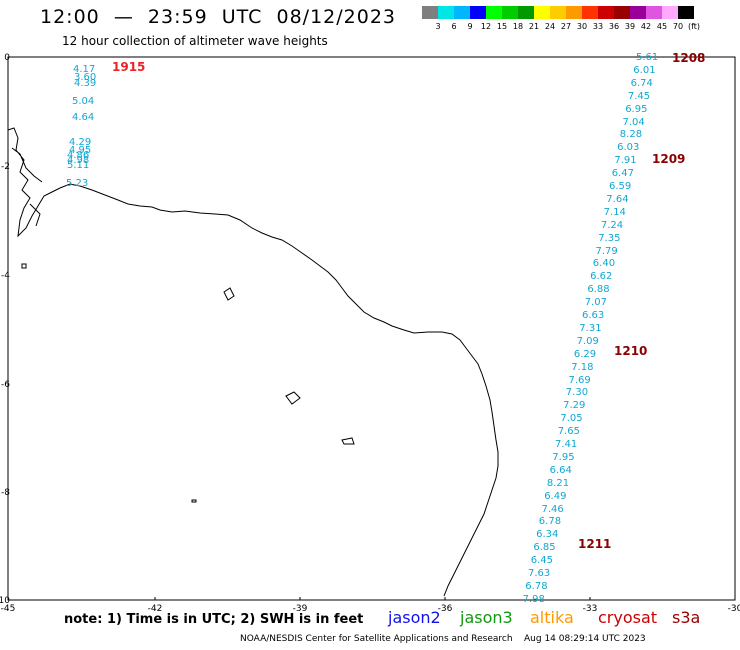 This screenshot has height=650, width=740. Describe the element at coordinates (78, 165) in the screenshot. I see `wave-height-value: 5.11` at that location.